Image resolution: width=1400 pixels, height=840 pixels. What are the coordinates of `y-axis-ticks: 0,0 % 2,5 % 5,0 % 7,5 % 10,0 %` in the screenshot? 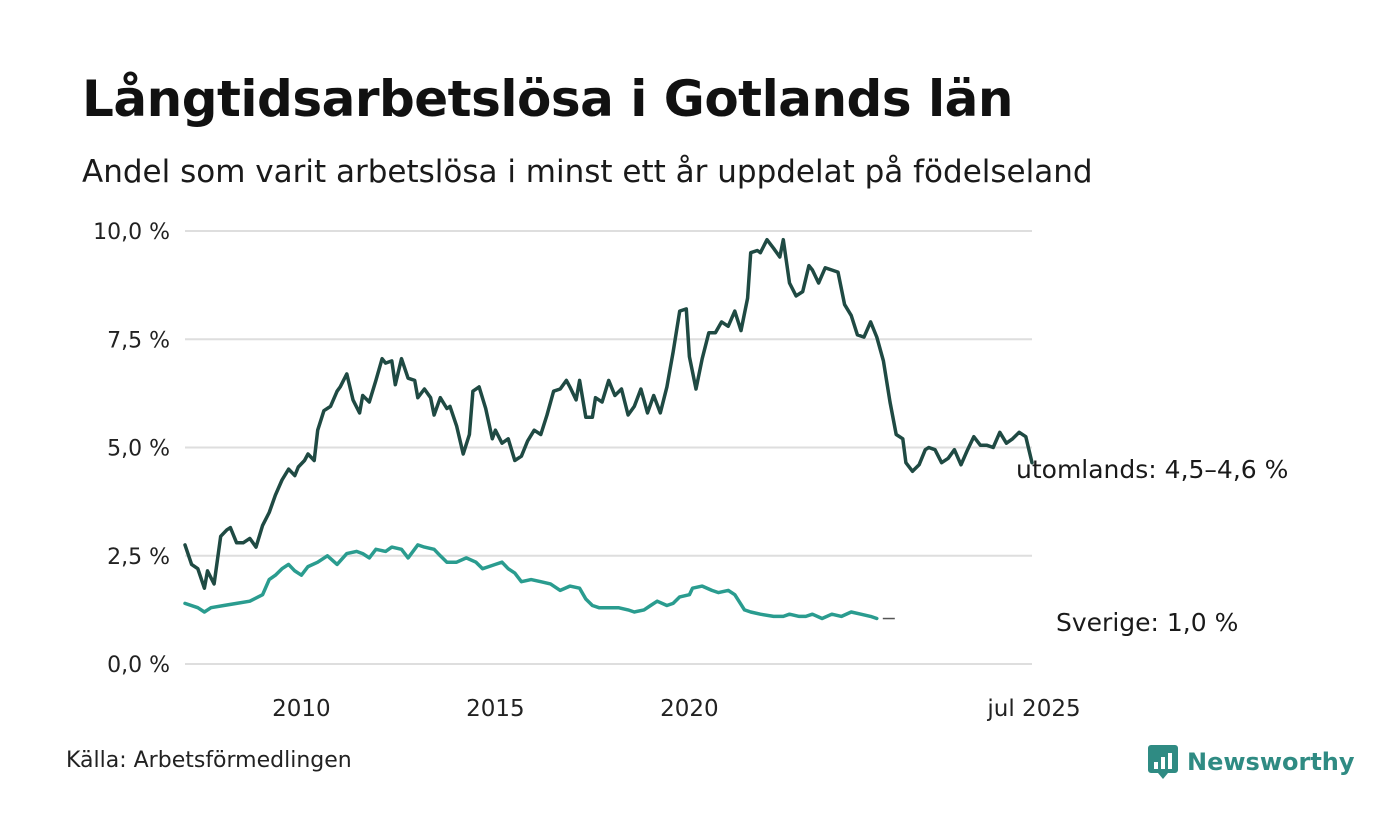 It's located at (131, 449).